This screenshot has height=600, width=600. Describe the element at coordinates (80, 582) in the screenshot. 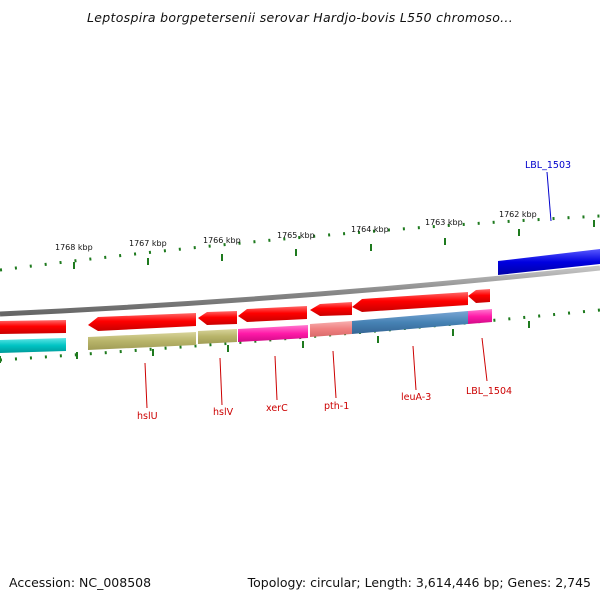

I see `accession-text: Accession: NC_008508` at that location.